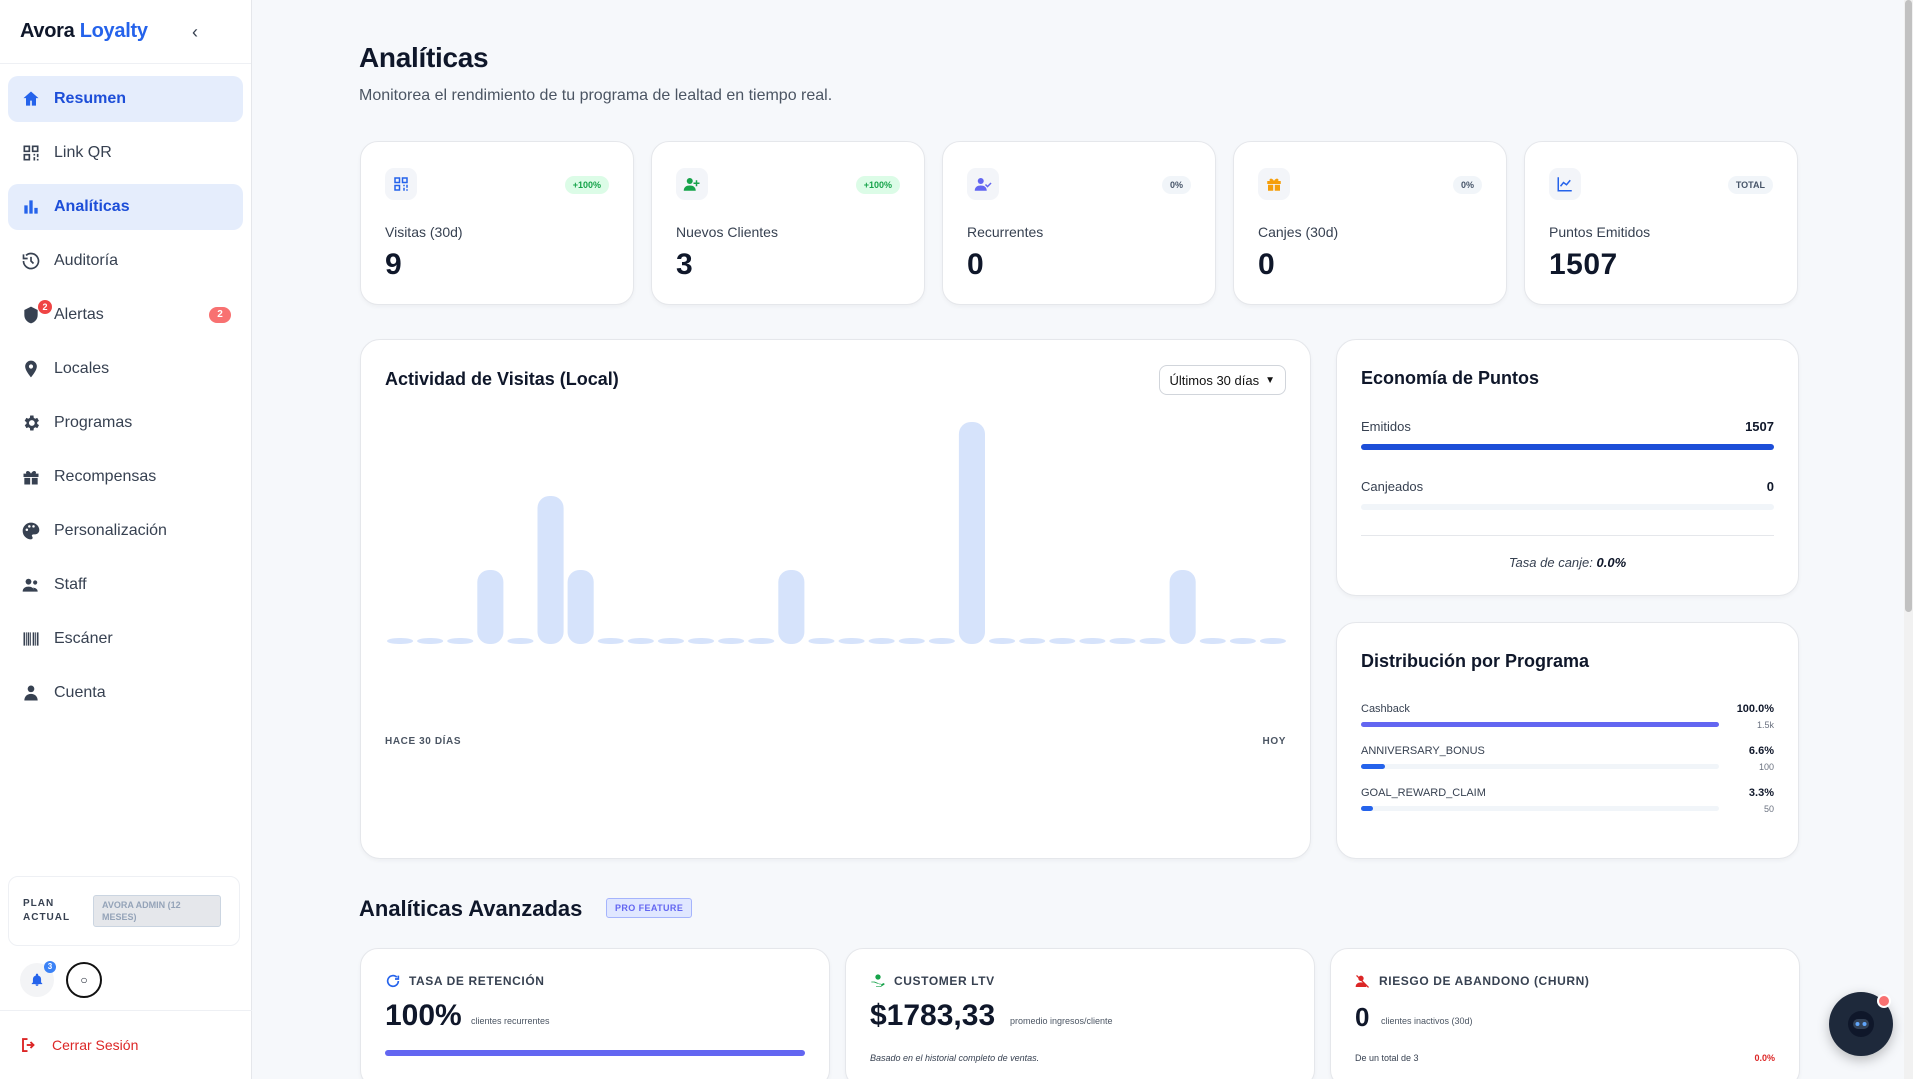 Image resolution: width=1913 pixels, height=1079 pixels. Describe the element at coordinates (1387, 1058) in the screenshot. I see `churn-note: De un total de 3` at that location.